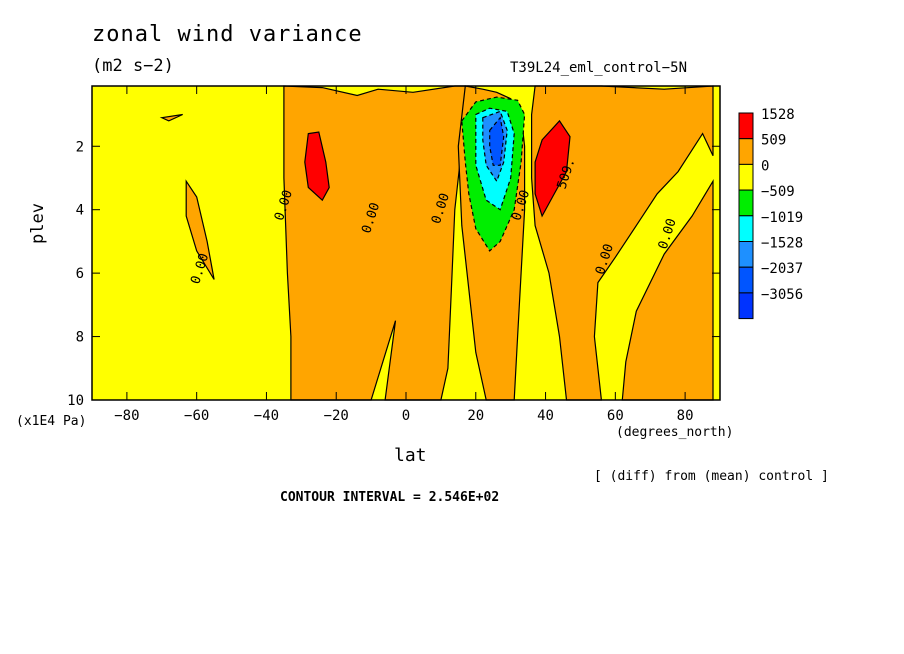 The height and width of the screenshot is (654, 904). I want to click on x-tick-label: −20, so click(336, 416).